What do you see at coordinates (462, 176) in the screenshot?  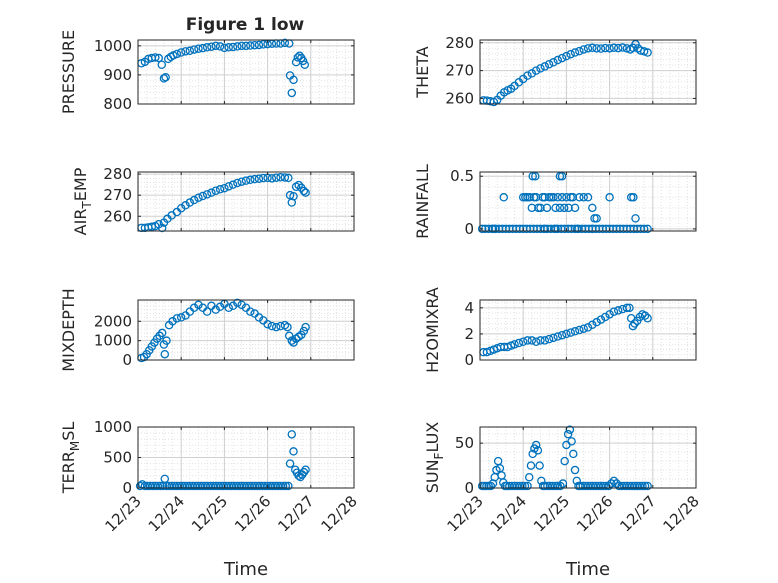 I see `y-tick-label: 0.5` at bounding box center [462, 176].